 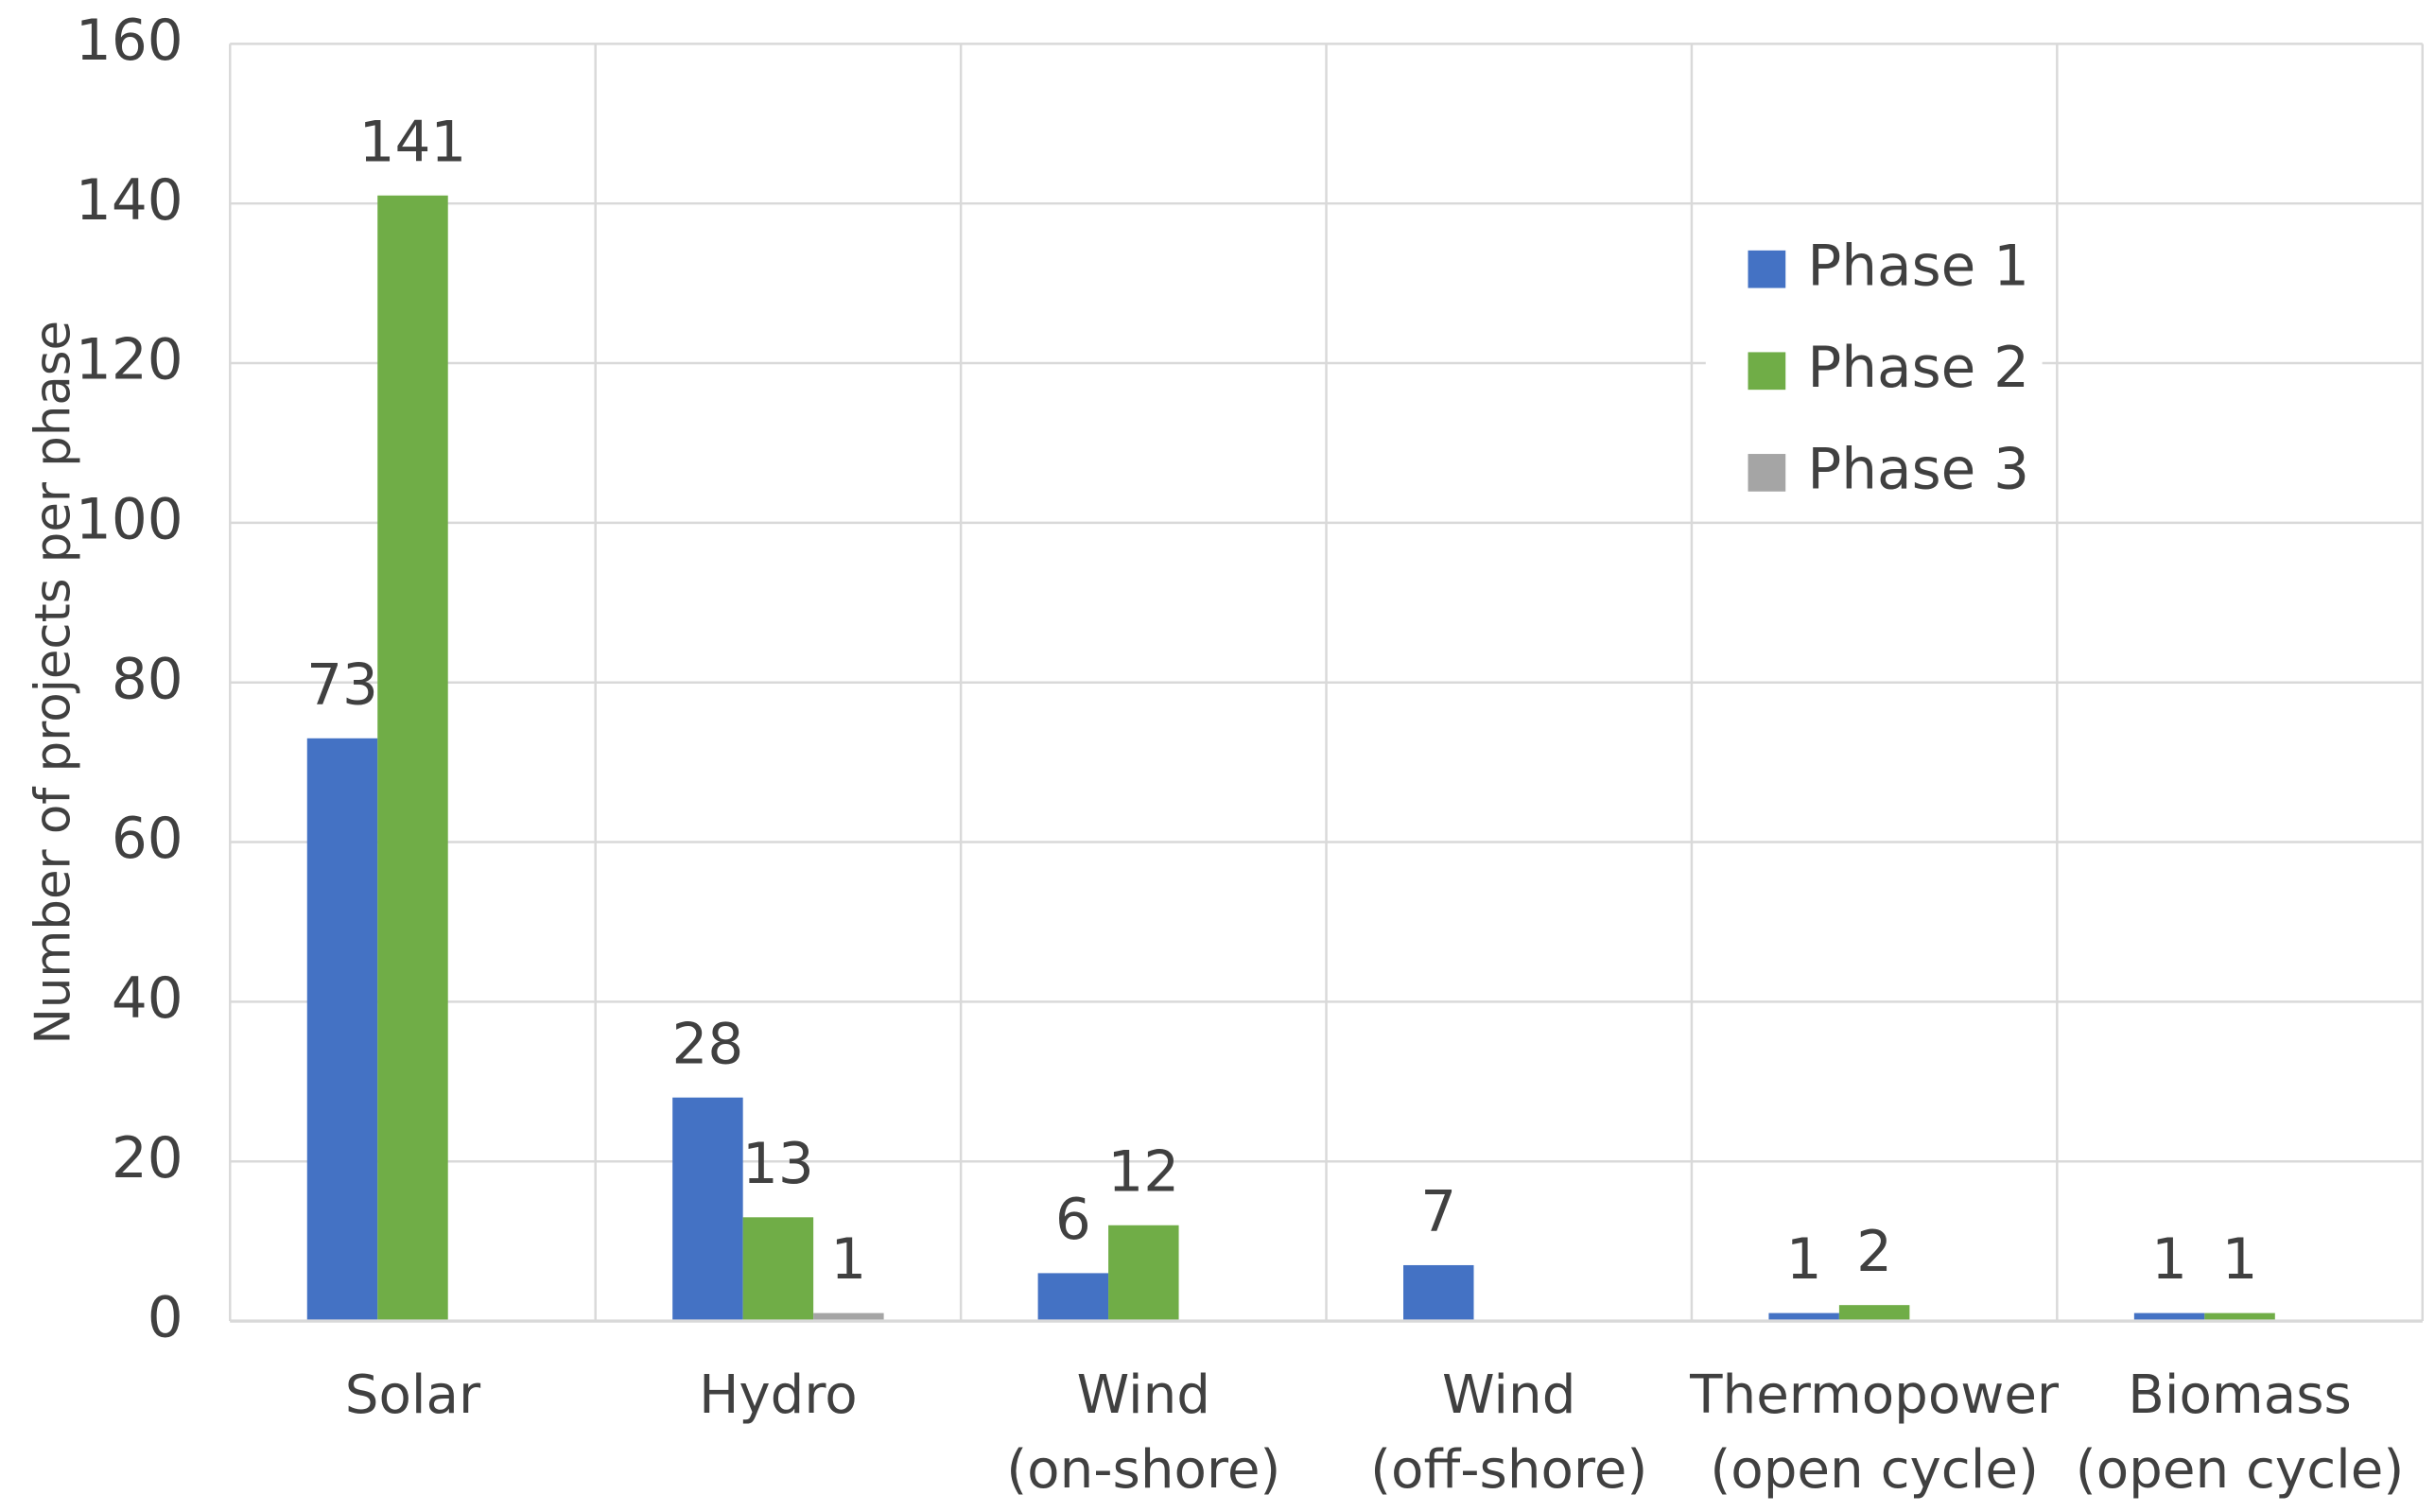 I want to click on y-tick-label: 0, so click(x=165, y=1319).